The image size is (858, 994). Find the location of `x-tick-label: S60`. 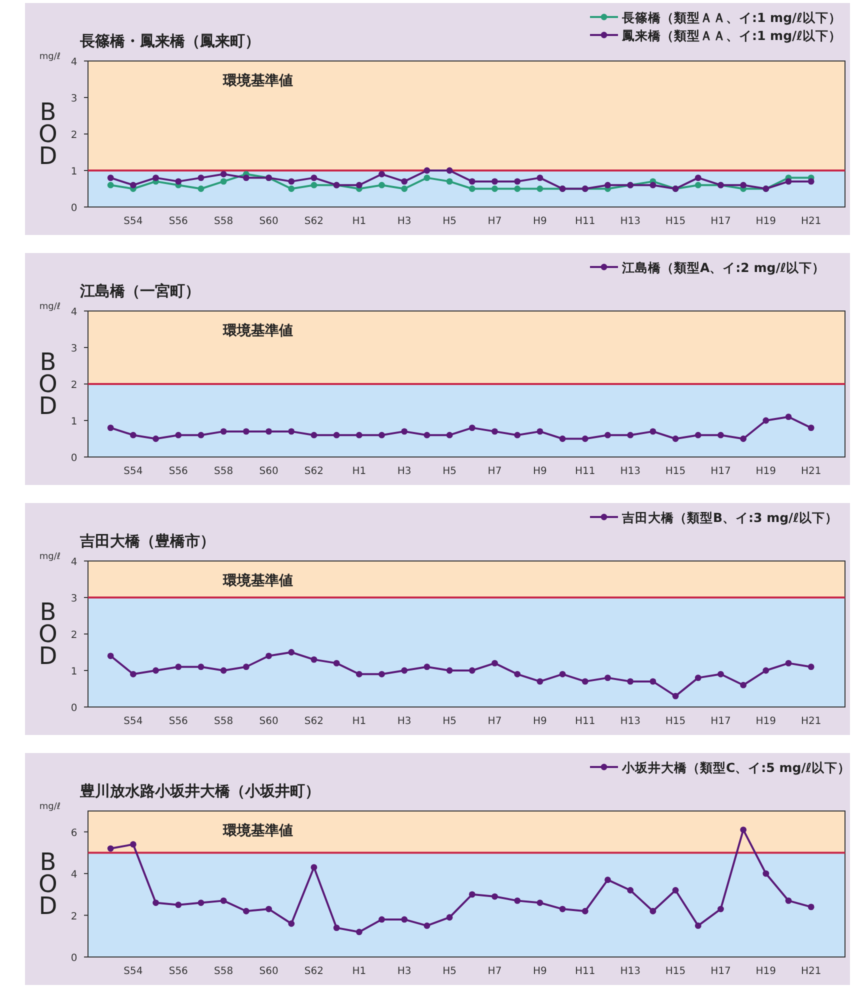

x-tick-label: S60 is located at coordinates (268, 971).